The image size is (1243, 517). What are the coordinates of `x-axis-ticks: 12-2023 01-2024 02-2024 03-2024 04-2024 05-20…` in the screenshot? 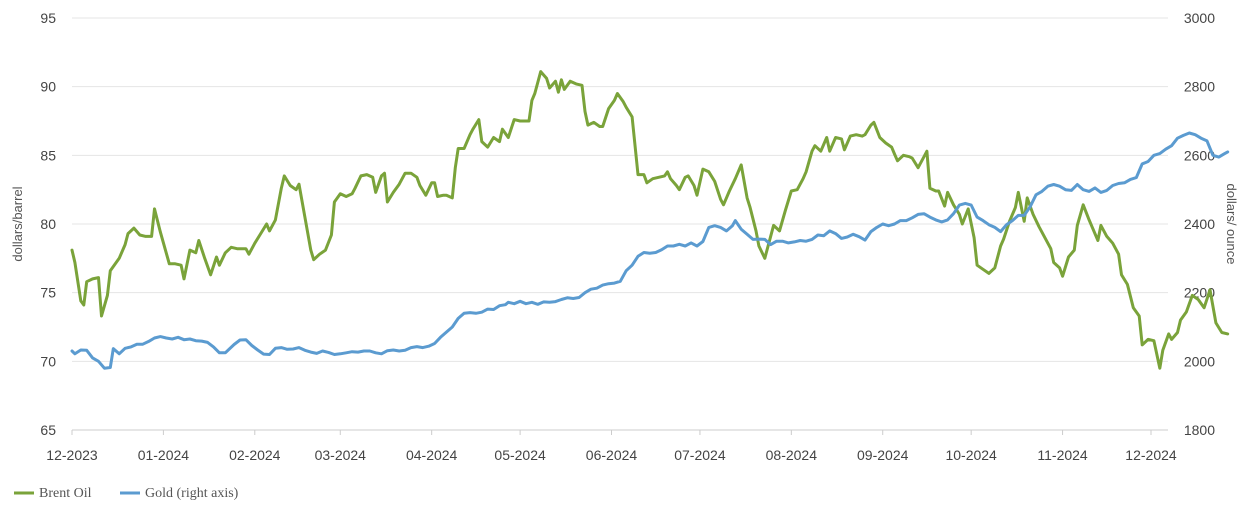 It's located at (611, 446).